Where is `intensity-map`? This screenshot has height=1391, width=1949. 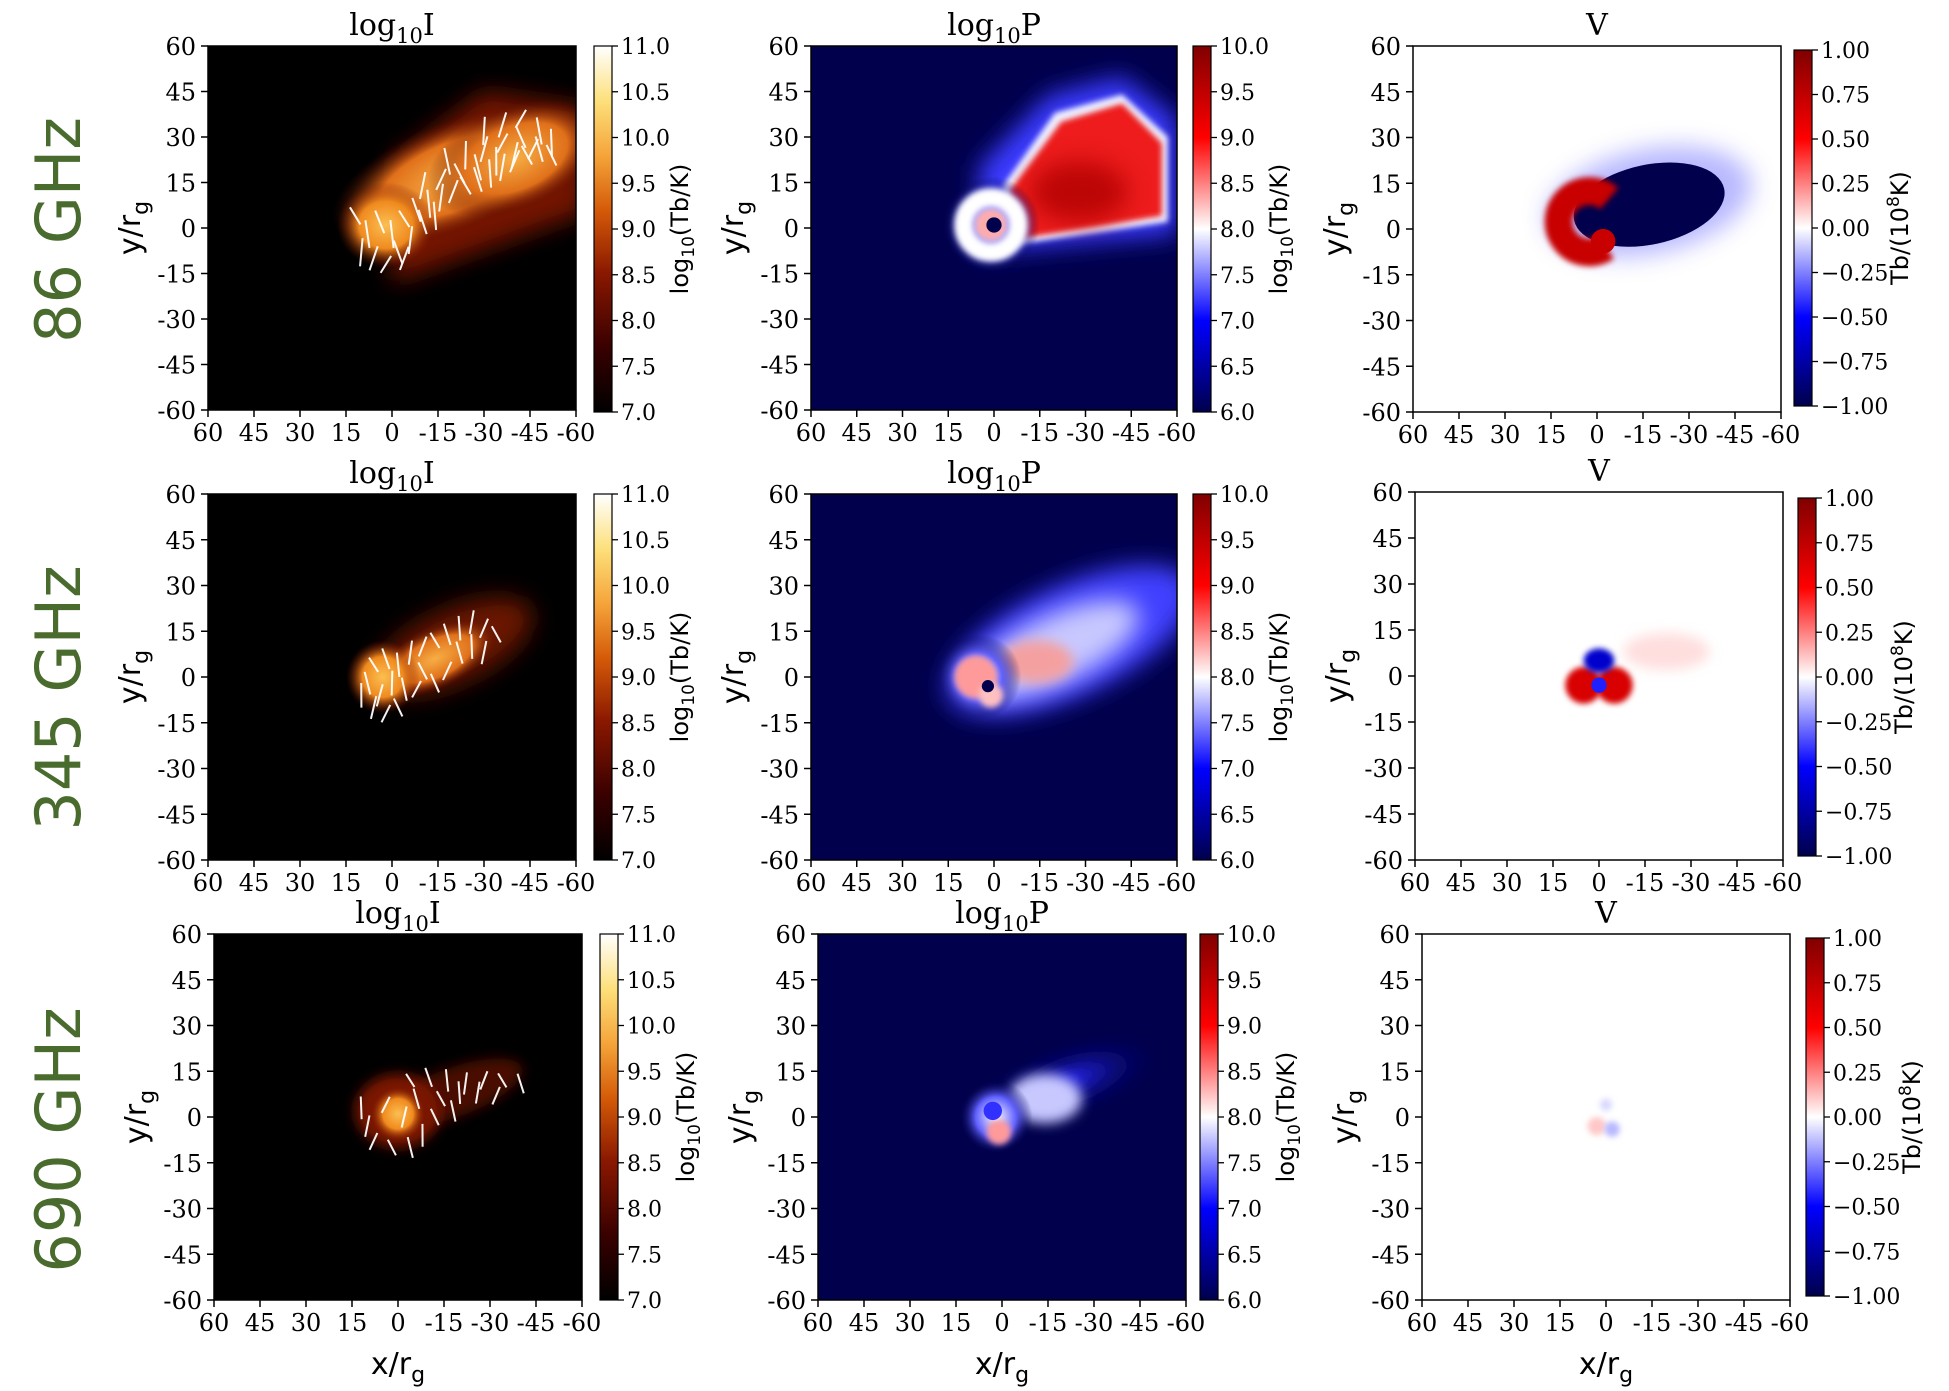 intensity-map is located at coordinates (392, 677).